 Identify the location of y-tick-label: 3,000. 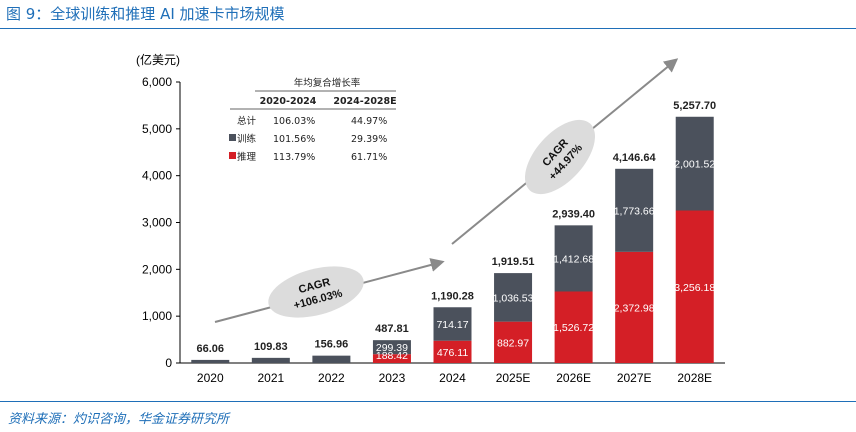
(157, 223).